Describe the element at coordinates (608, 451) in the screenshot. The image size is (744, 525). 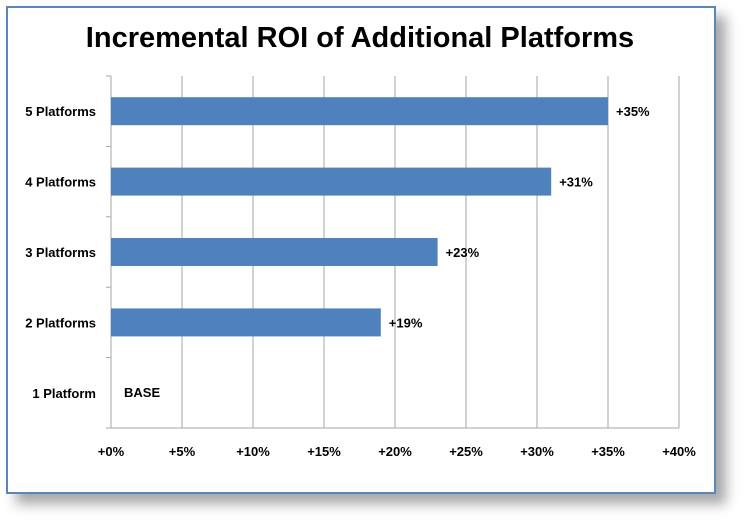
I see `x-tick-label: +35%` at that location.